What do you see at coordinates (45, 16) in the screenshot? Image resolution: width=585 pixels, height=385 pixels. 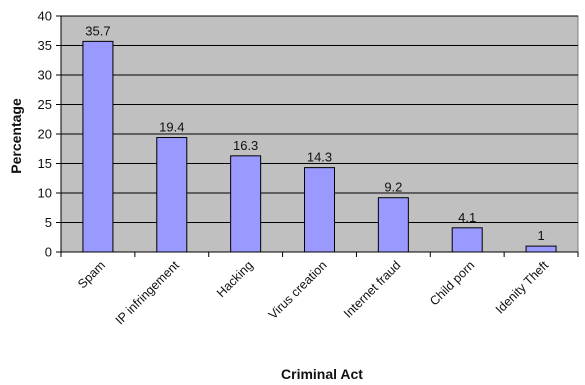 I see `y-tick-label: 40` at bounding box center [45, 16].